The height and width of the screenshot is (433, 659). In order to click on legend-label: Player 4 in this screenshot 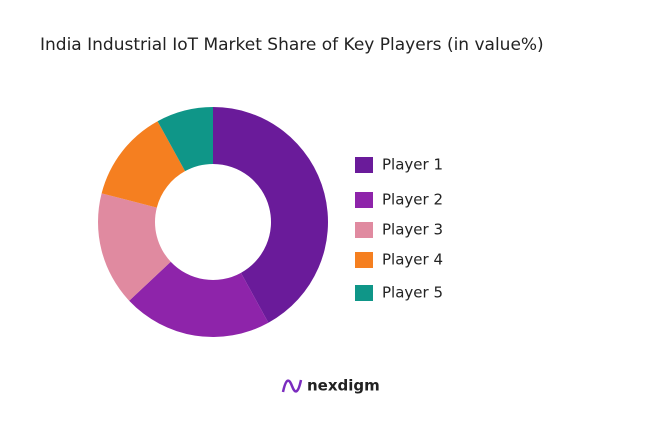, I will do `click(412, 260)`.